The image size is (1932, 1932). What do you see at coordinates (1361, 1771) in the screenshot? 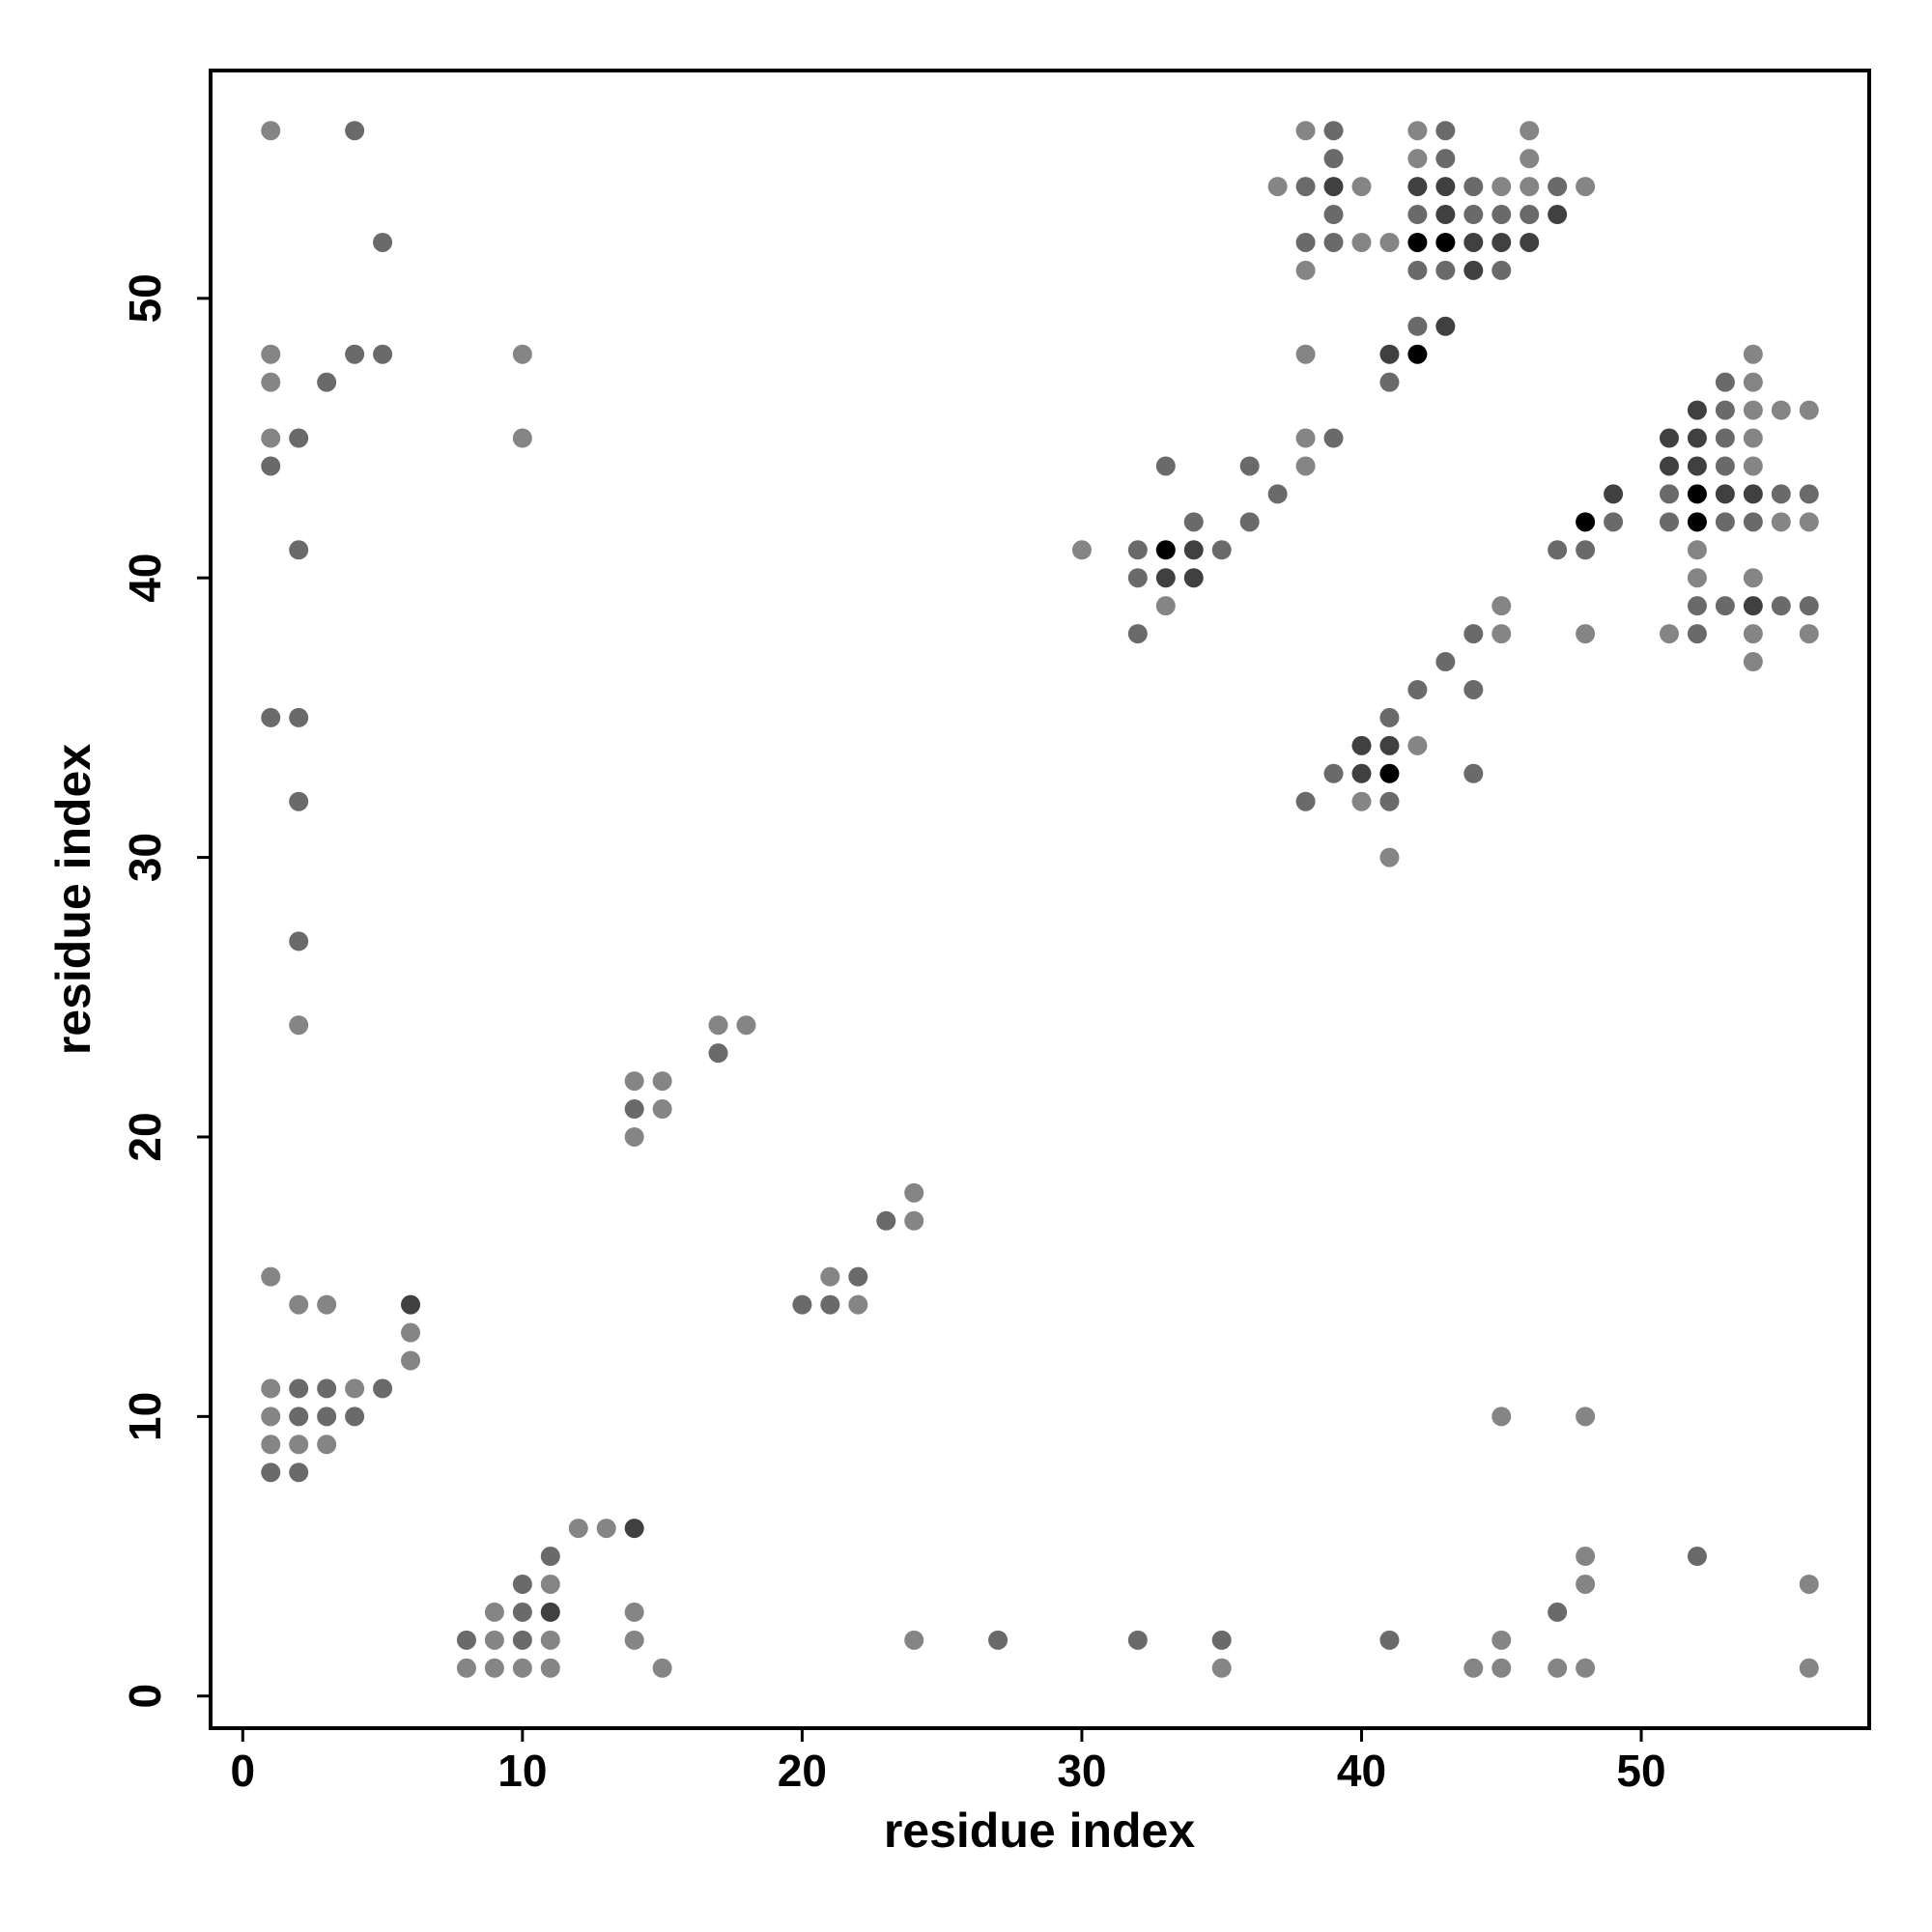
I see `x-tick-label: 40` at bounding box center [1361, 1771].